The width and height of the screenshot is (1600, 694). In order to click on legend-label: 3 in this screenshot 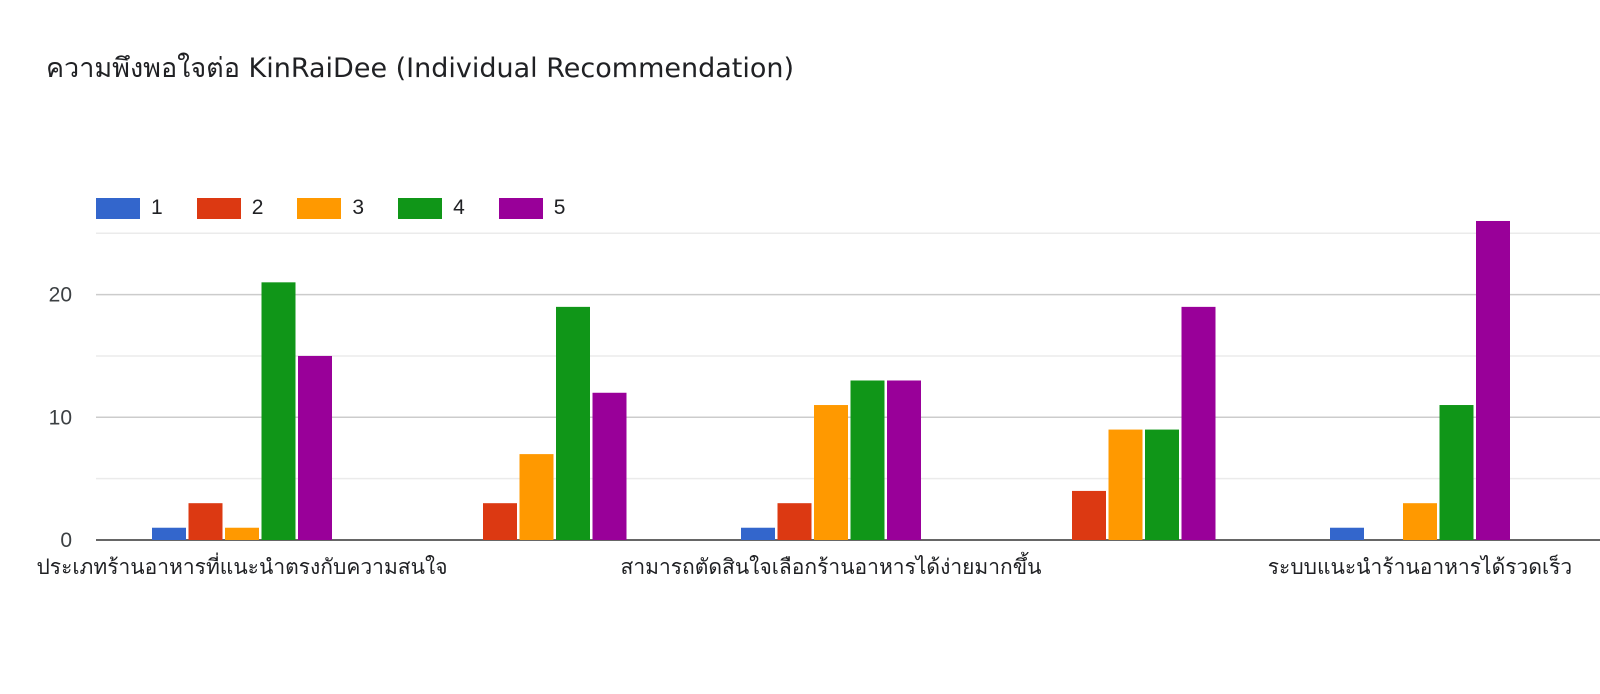, I will do `click(358, 207)`.